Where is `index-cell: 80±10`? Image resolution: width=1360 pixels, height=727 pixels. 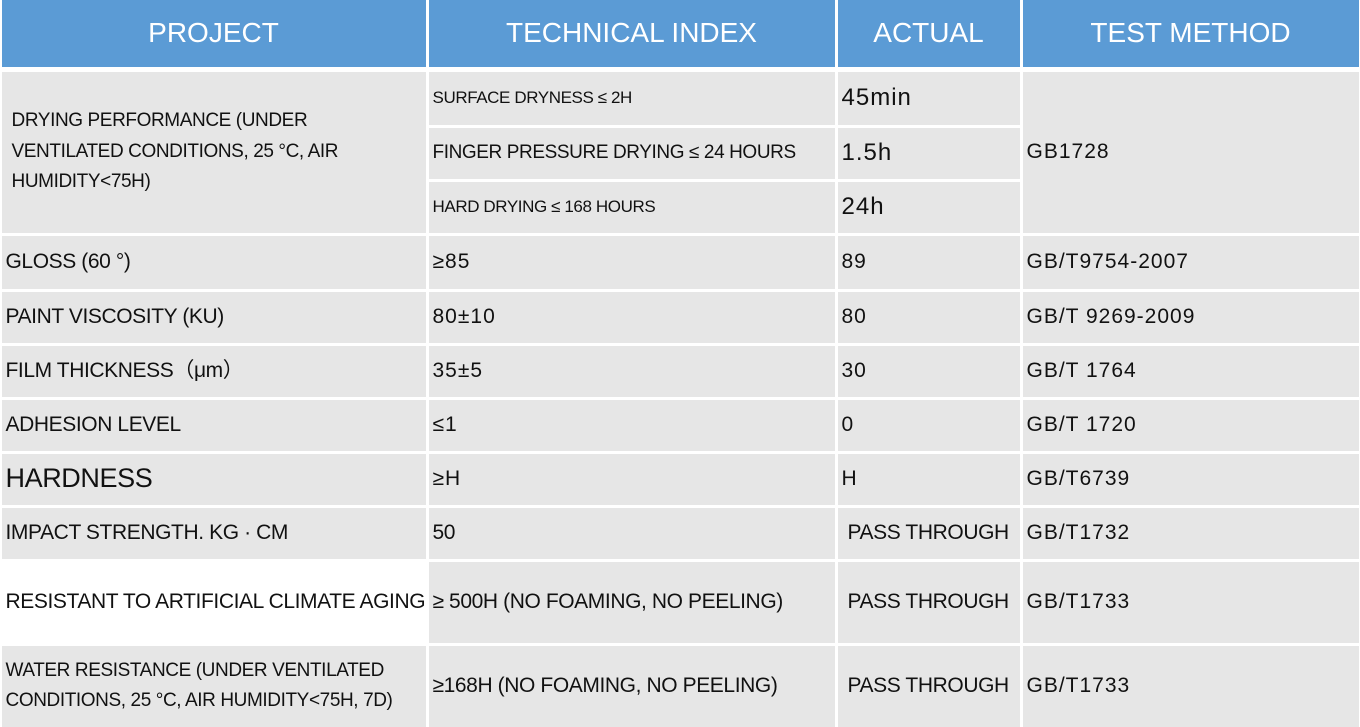
index-cell: 80±10 is located at coordinates (631, 317).